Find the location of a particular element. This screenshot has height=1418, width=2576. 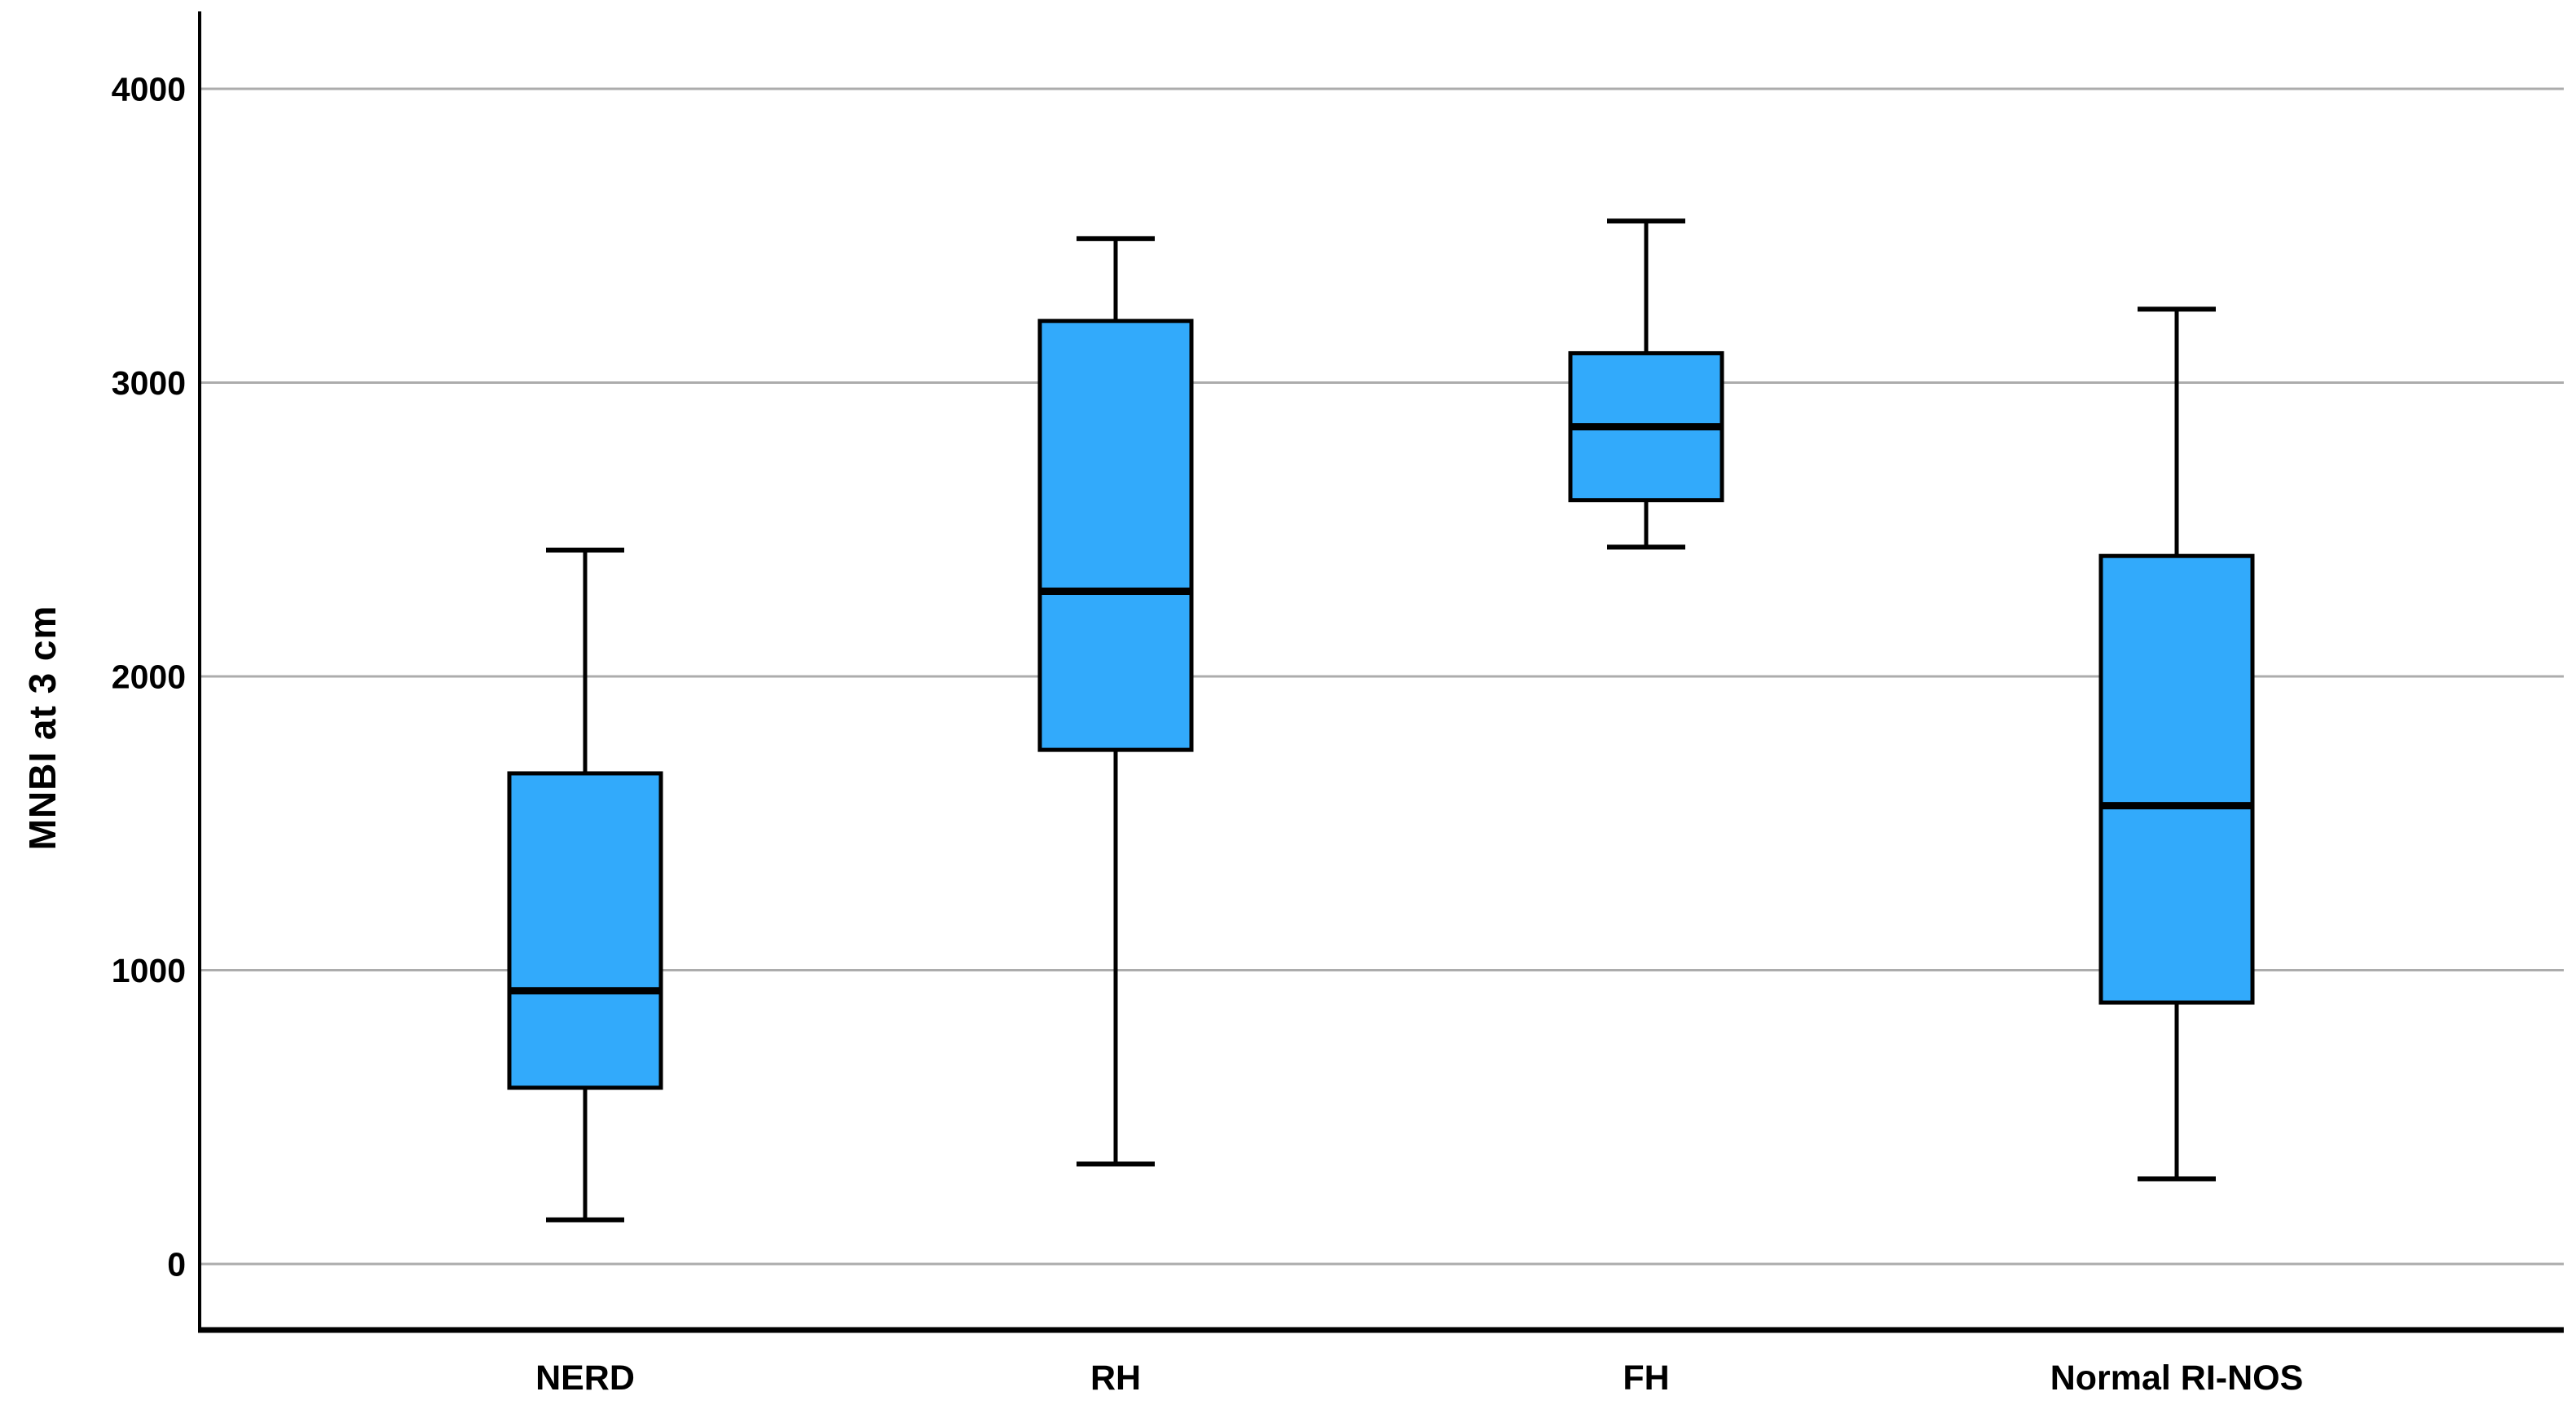

y-tick-label-1000: 1000 is located at coordinates (149, 971).